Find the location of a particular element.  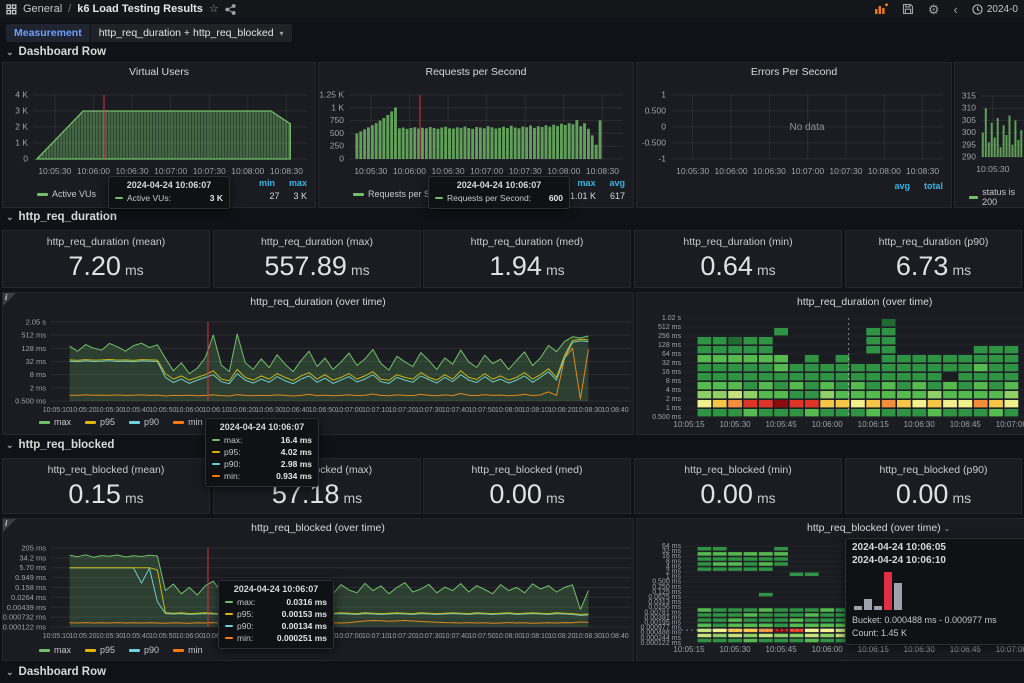

stat-duration-max: http_req_duration (max) 557.89 ms is located at coordinates (317, 259).